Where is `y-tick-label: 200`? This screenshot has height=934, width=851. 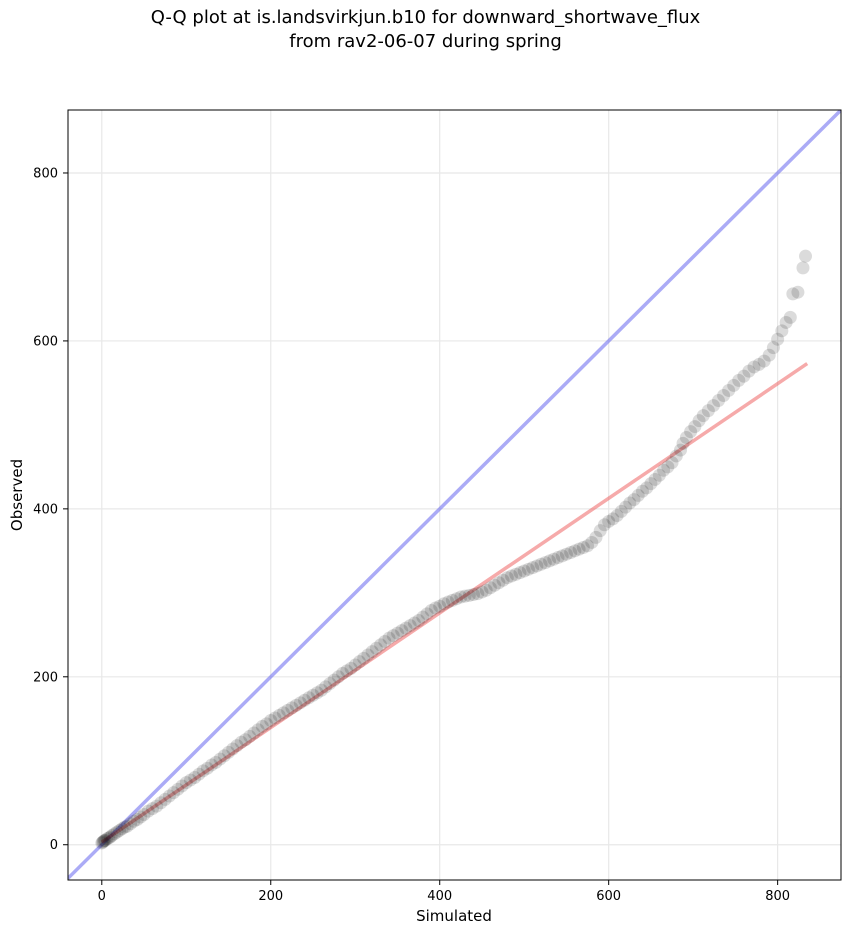
y-tick-label: 200 is located at coordinates (45, 677).